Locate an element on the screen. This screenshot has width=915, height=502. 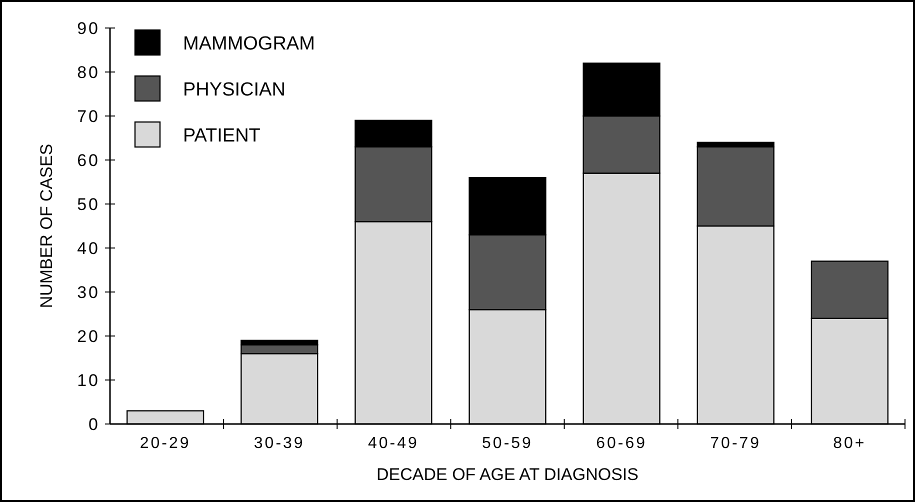
y-tick-label: 40 is located at coordinates (88, 248).